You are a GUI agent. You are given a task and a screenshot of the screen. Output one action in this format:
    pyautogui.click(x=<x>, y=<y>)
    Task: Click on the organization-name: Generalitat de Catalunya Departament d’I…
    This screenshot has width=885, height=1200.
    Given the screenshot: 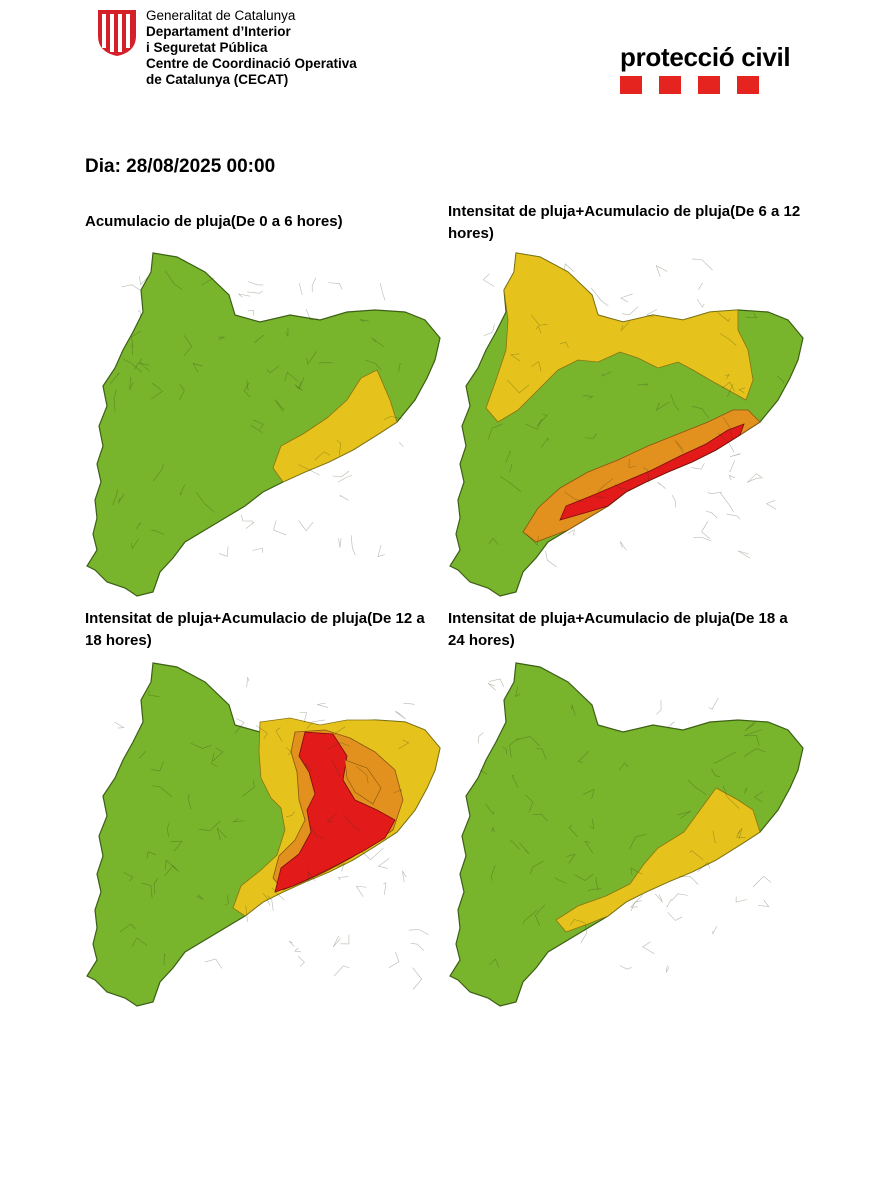 What is the action you would take?
    pyautogui.click(x=251, y=48)
    